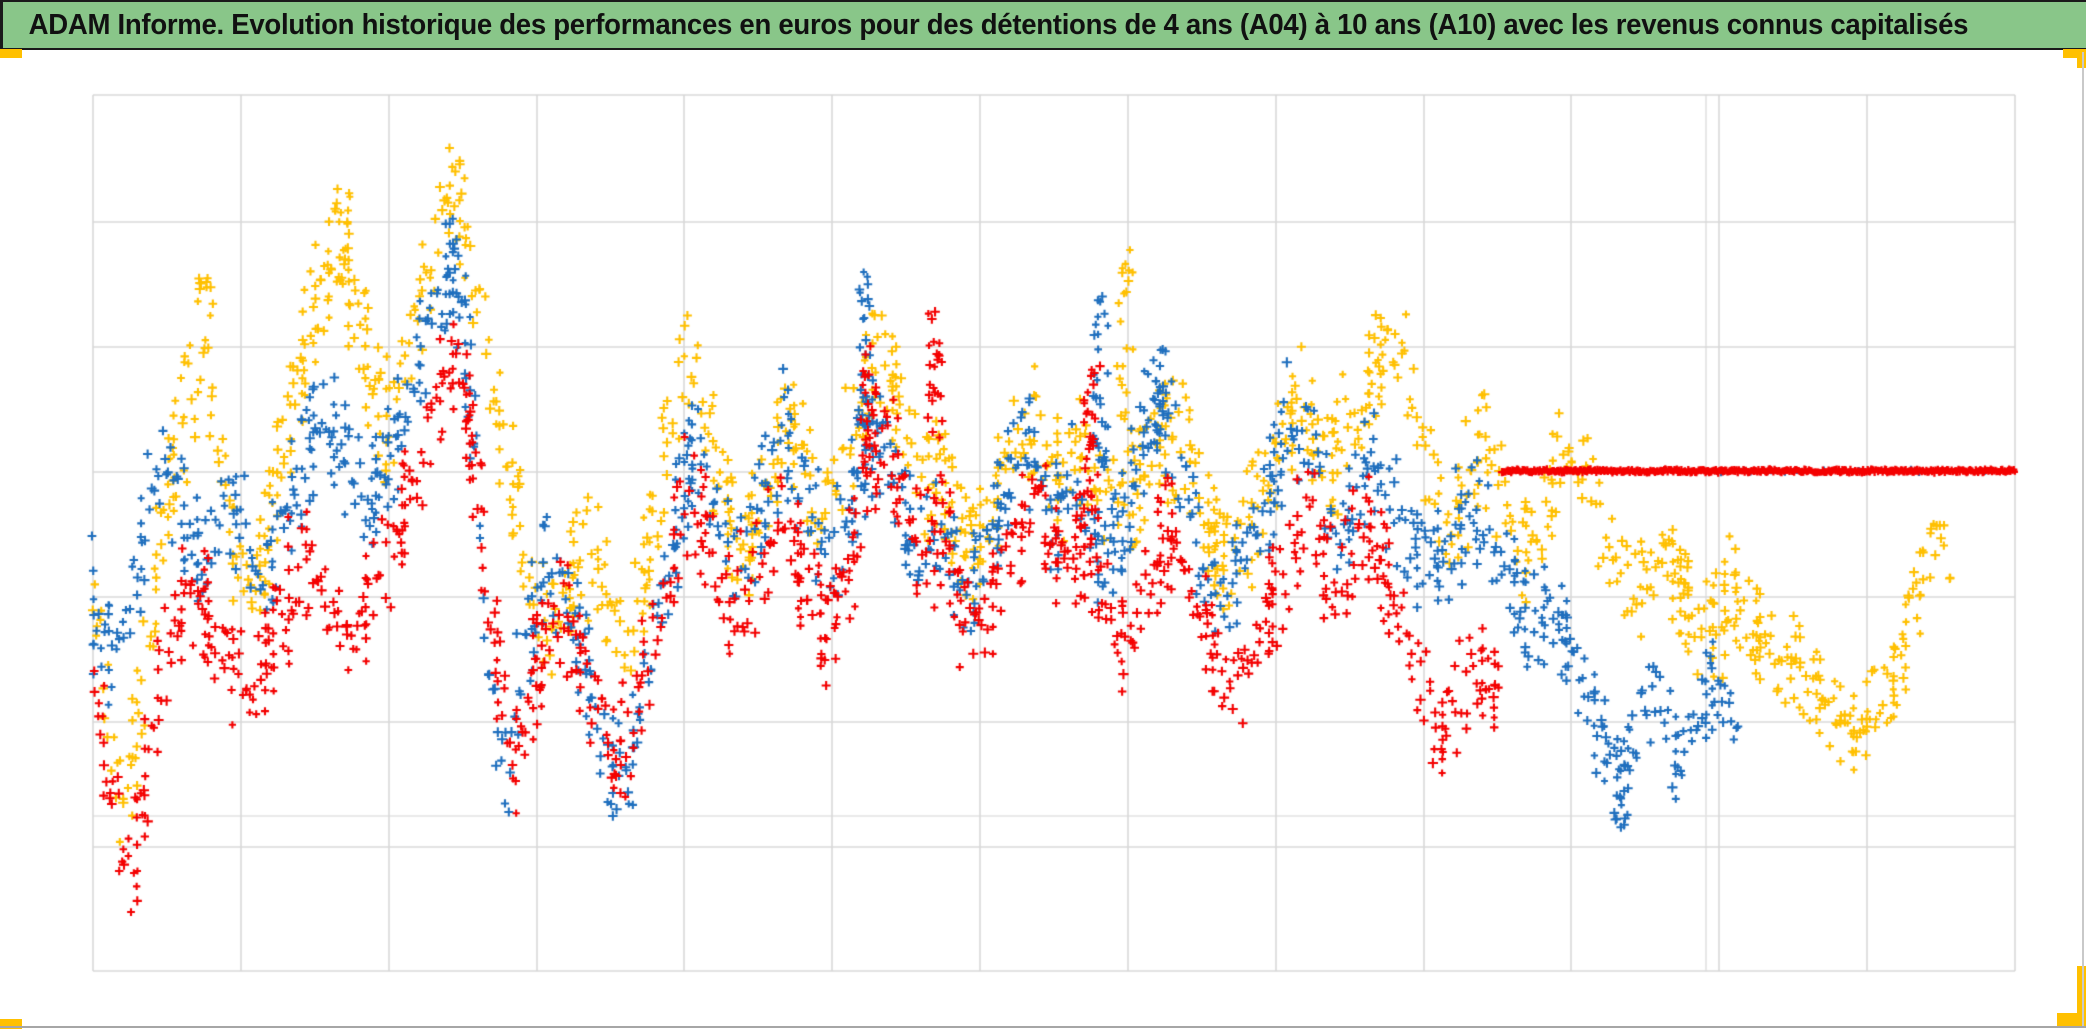 This screenshot has height=1031, width=2086. Describe the element at coordinates (11, 1024) in the screenshot. I see `frame-corner-bottom-left` at that location.